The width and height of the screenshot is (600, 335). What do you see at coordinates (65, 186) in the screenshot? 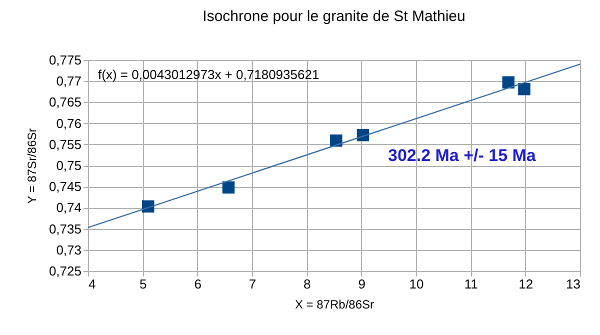
I see `y-tick-label: 0,745` at bounding box center [65, 186].